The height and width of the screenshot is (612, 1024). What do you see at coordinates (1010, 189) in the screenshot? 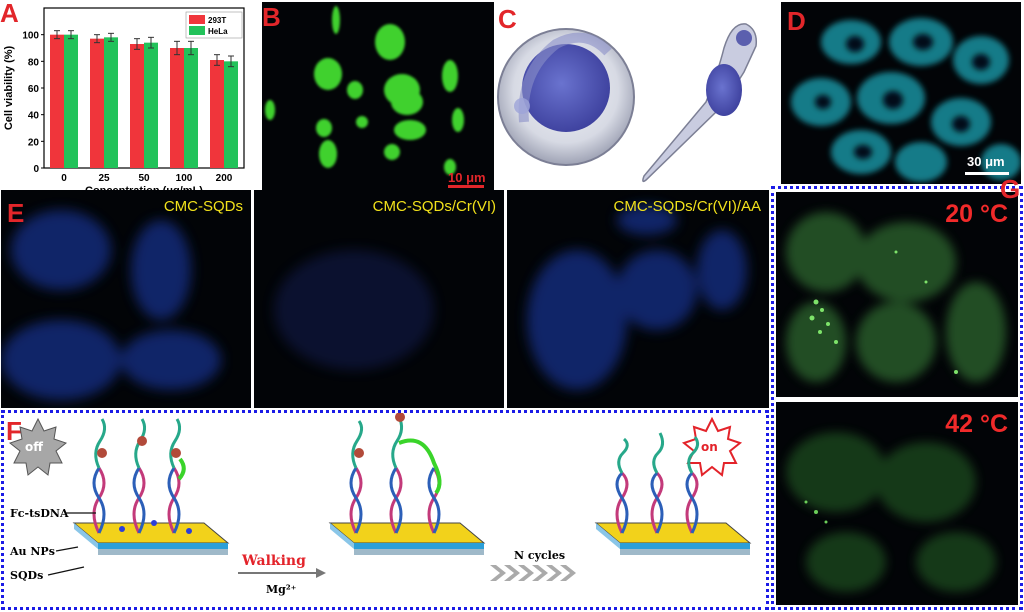
I see `panel-label-g: G` at bounding box center [1010, 189].